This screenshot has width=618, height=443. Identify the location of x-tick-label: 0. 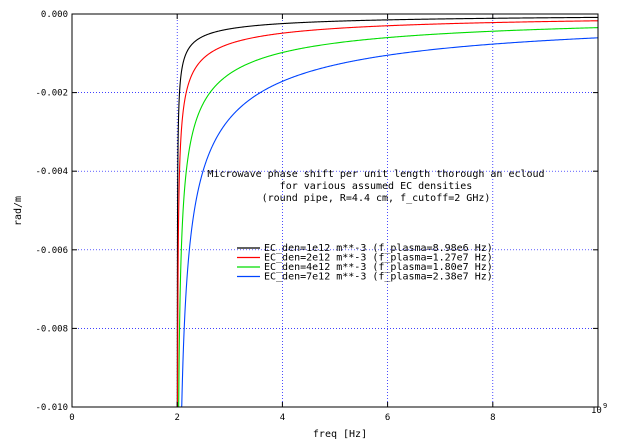
(71, 418).